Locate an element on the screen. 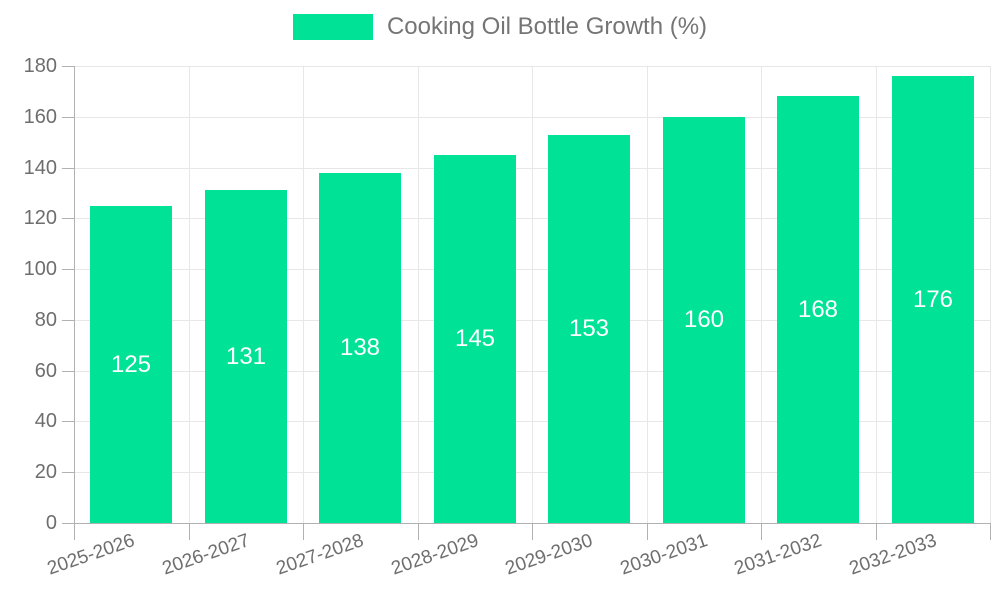  x-axis-tick-label: 2028-2029 is located at coordinates (435, 555).